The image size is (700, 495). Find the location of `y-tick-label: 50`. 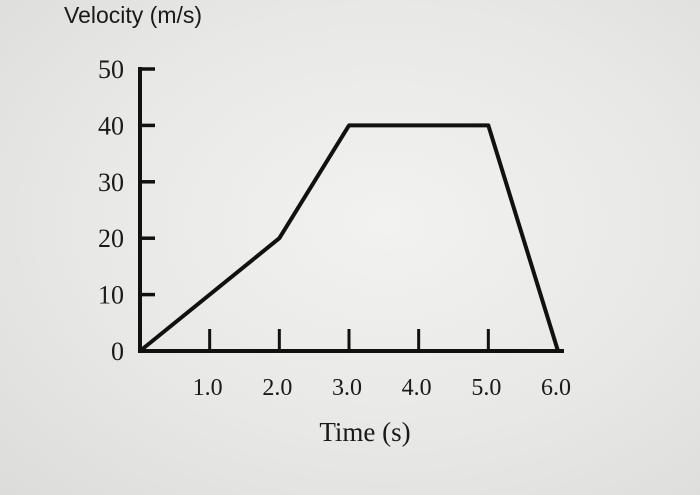

y-tick-label: 50 is located at coordinates (111, 69).